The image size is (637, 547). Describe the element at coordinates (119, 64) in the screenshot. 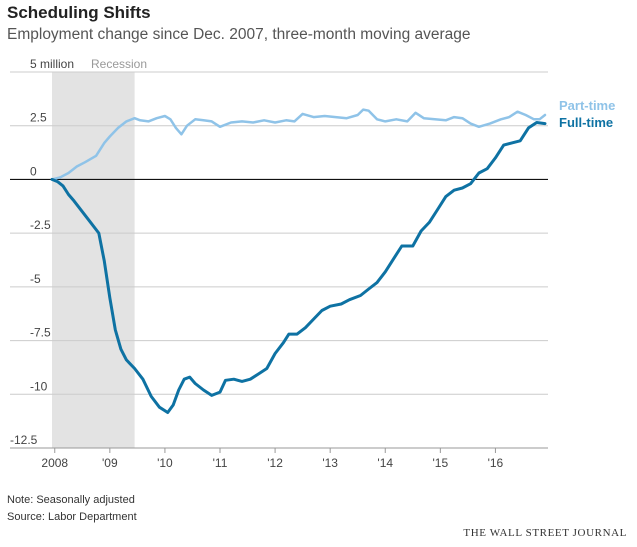

I see `recession-label: Recession` at that location.